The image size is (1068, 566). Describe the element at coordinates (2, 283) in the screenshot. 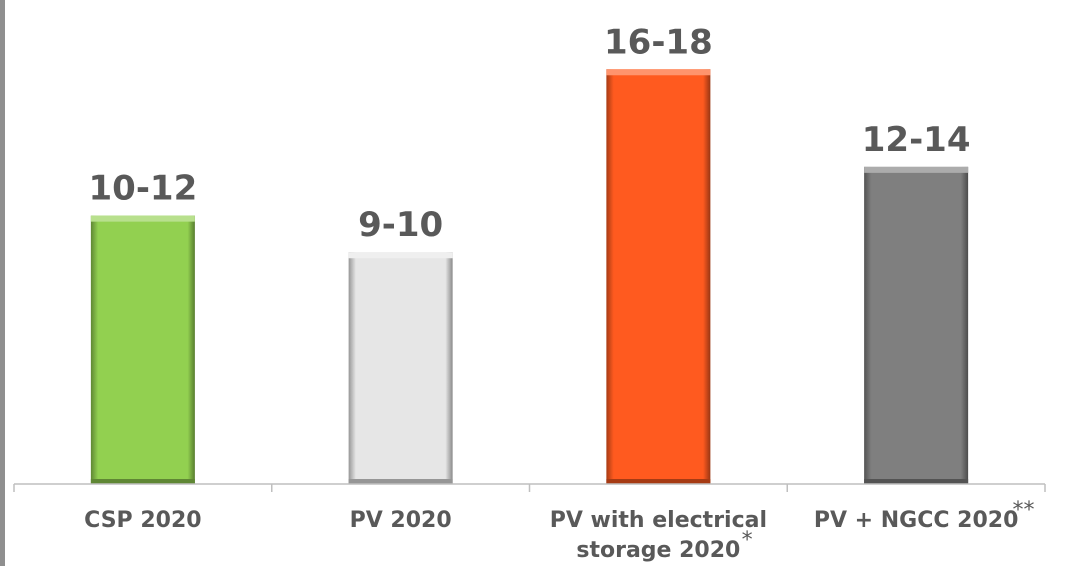

I see `left-edge-strip` at that location.